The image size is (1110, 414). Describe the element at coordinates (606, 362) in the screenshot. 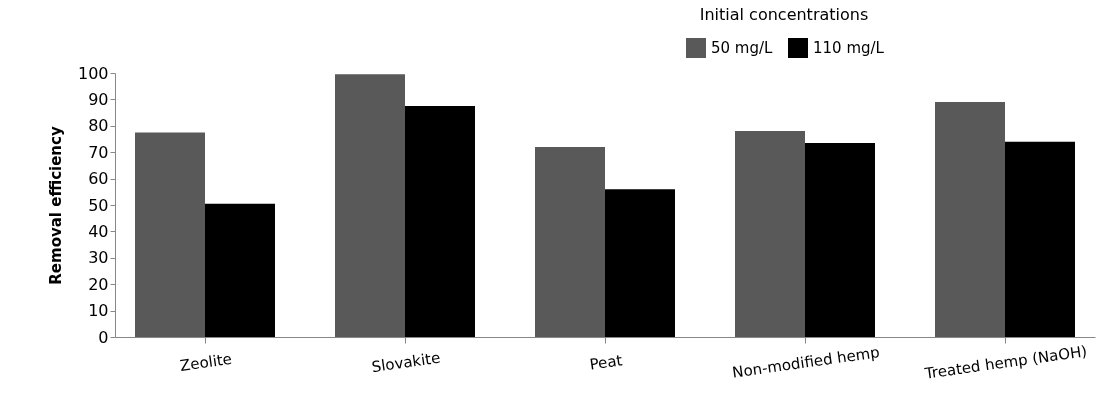

I see `x-tick-label: Peat` at that location.